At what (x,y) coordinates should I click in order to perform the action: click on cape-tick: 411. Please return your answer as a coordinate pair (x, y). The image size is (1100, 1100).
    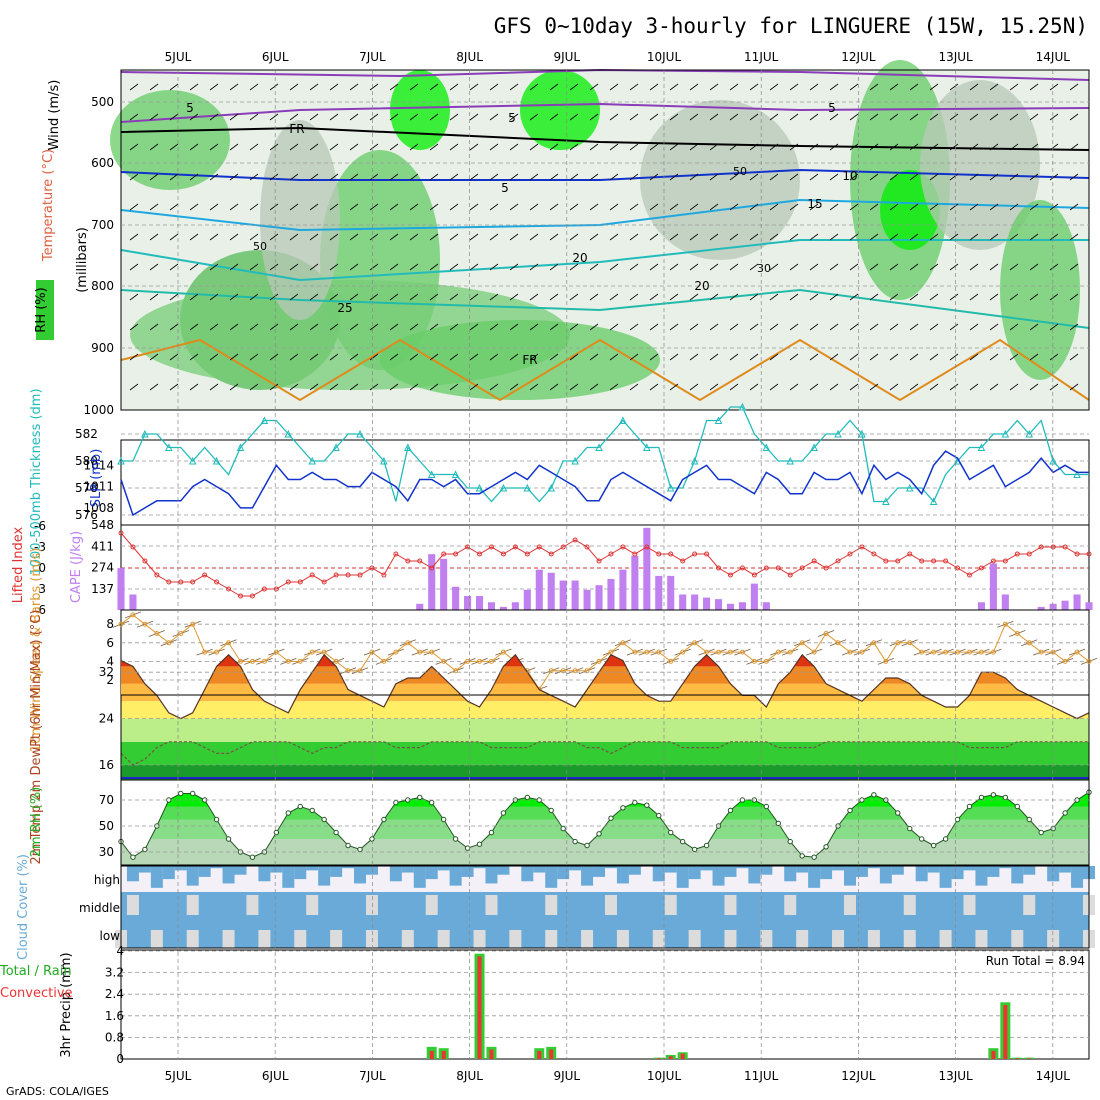
    Looking at the image, I should click on (102, 546).